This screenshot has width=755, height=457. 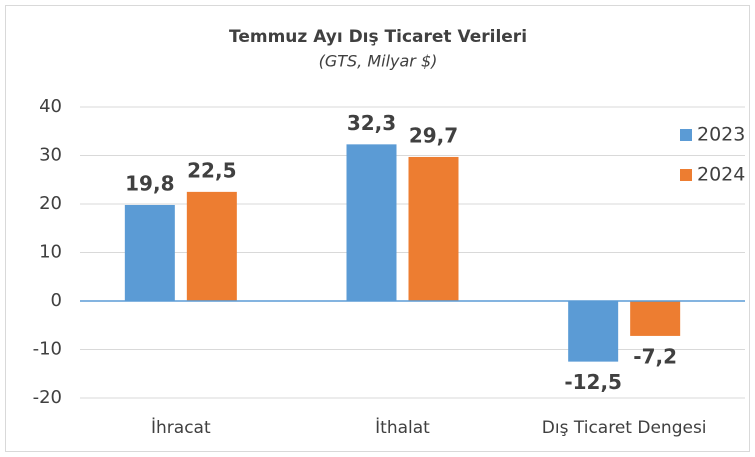 What do you see at coordinates (50, 252) in the screenshot?
I see `y-tick-label: 10` at bounding box center [50, 252].